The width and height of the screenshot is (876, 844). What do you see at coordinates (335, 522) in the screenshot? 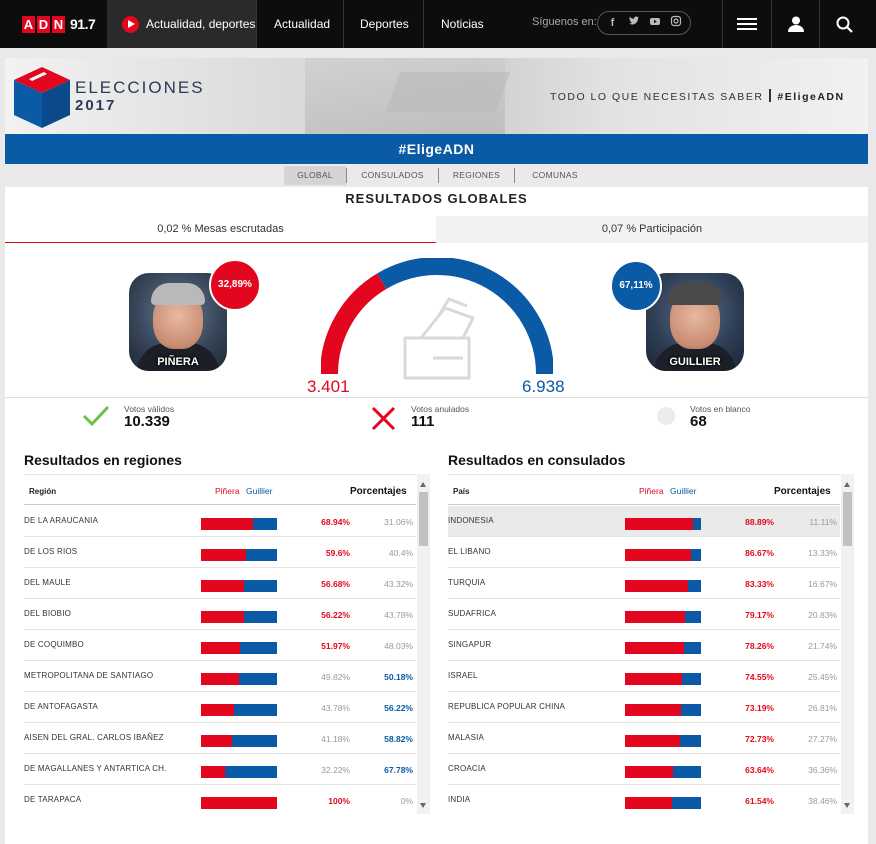
I see `row-pct-pinera: 68.94%` at bounding box center [335, 522].